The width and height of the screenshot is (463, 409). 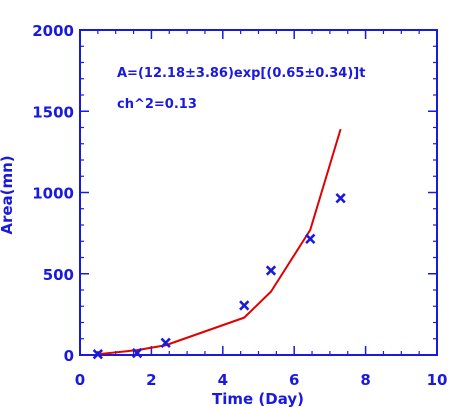 What do you see at coordinates (241, 73) in the screenshot?
I see `fit-equation-annotation: A=(12.18±3.86)exp[(0.65±0.34)]t` at bounding box center [241, 73].